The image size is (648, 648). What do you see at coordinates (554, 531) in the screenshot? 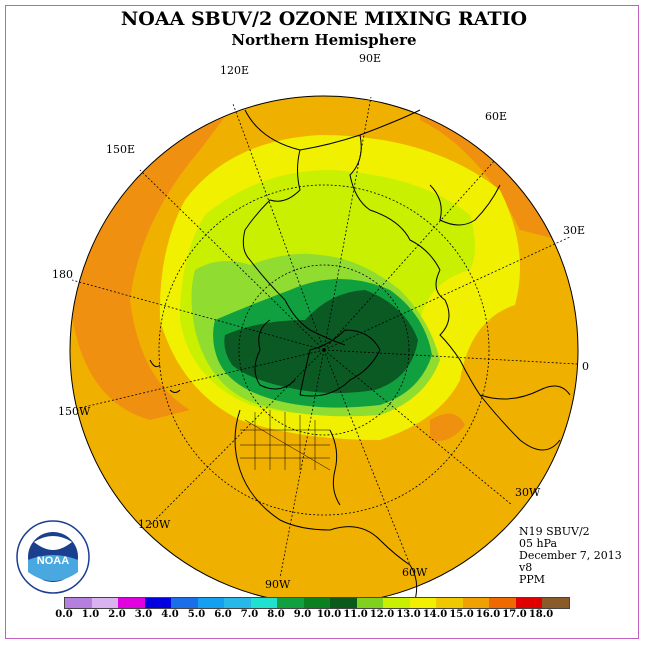
I see `satellite-label: N19 SBUV/2` at bounding box center [554, 531].